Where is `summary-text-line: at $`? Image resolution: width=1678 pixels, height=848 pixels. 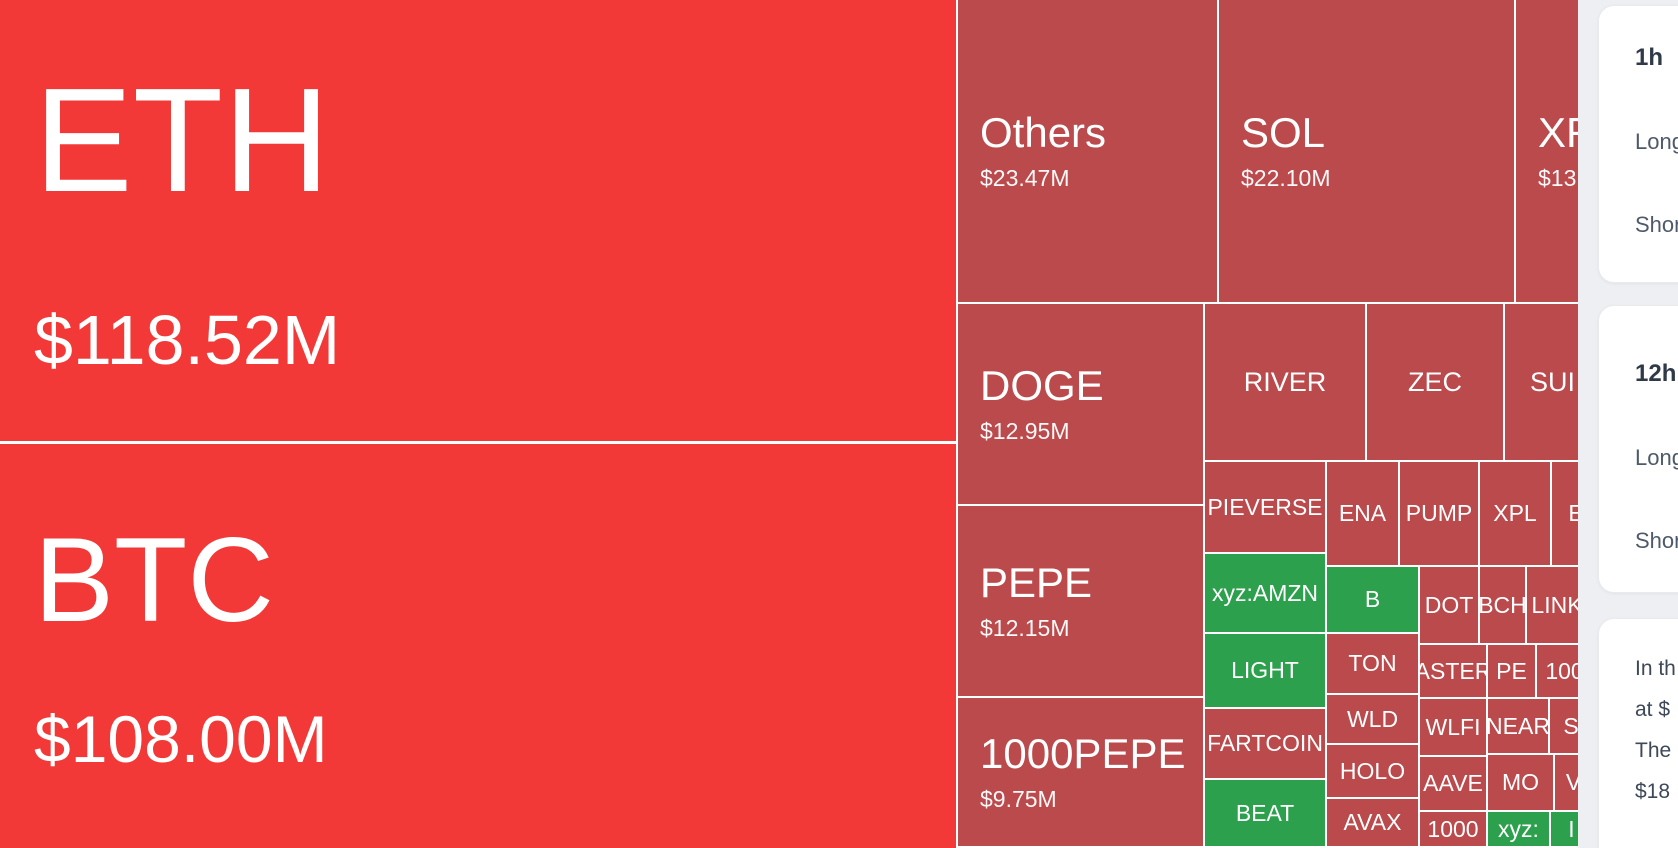 summary-text-line: at $ is located at coordinates (1653, 709).